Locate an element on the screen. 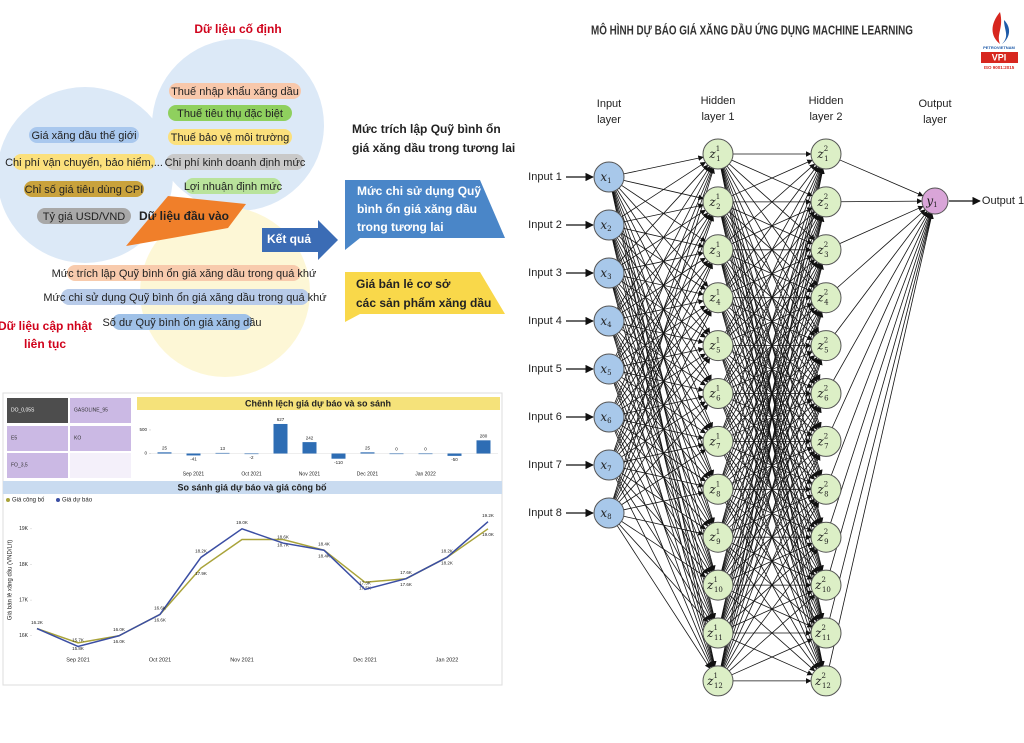  input-label: Input 2 is located at coordinates (545, 225).